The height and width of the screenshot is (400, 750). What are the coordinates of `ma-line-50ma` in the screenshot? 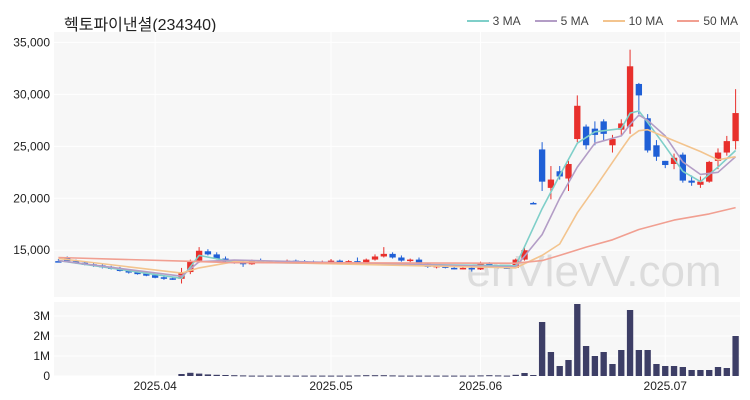 It's located at (397, 235).